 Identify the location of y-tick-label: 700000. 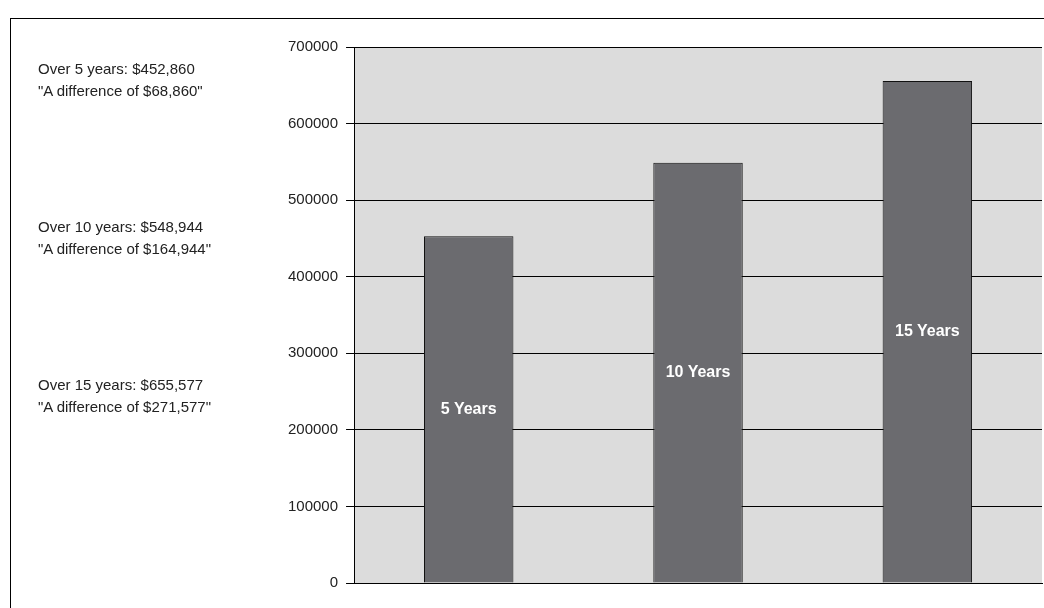
(313, 46).